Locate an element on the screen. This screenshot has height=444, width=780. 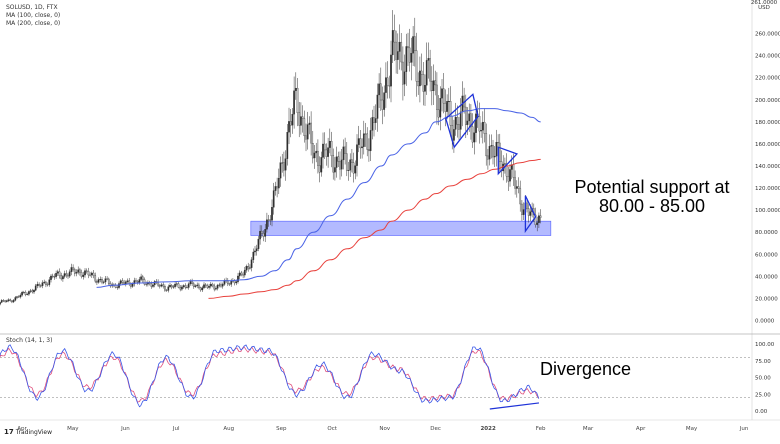
tradingview-logo-icon: 17 is located at coordinates (9, 432).